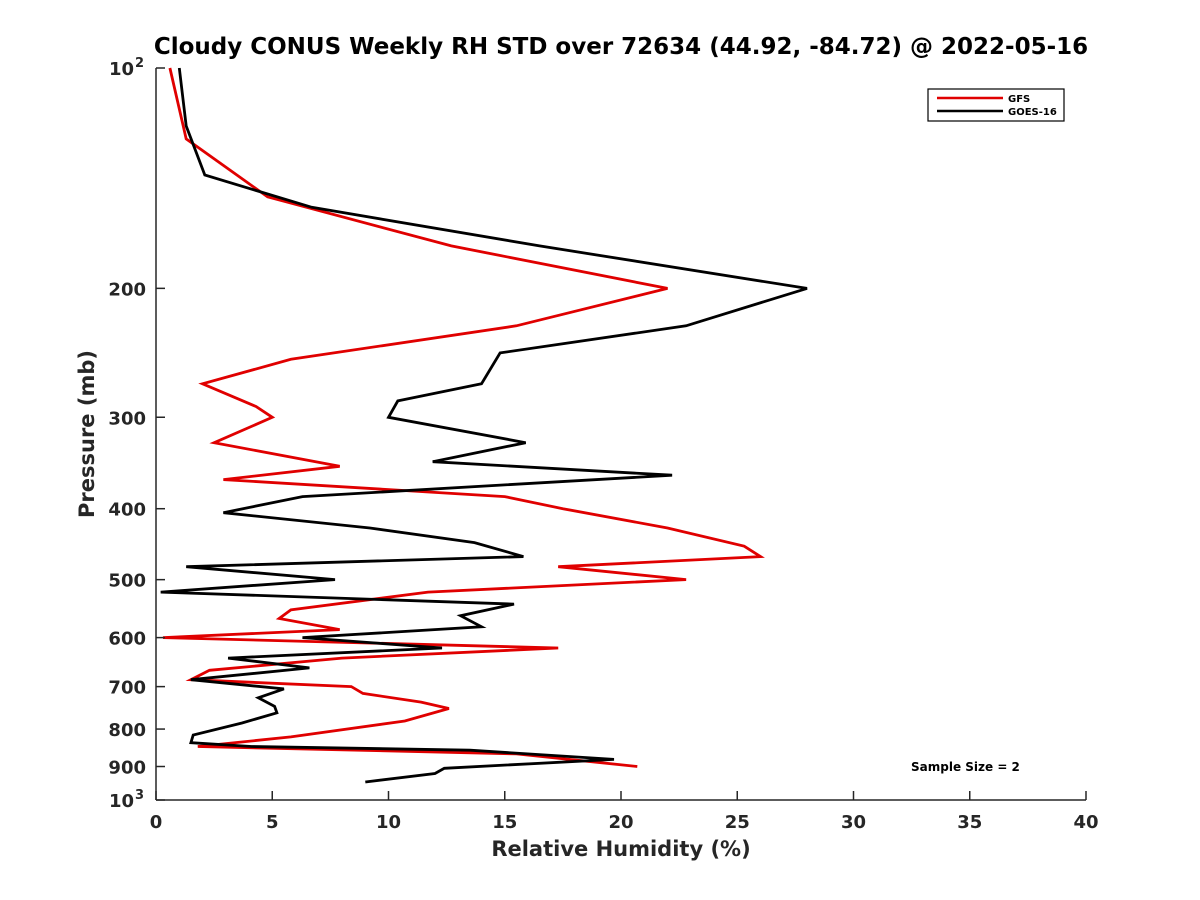 This screenshot has height=900, width=1200. Describe the element at coordinates (965, 767) in the screenshot. I see `sample-size-annotation: Sample Size = 2` at that location.